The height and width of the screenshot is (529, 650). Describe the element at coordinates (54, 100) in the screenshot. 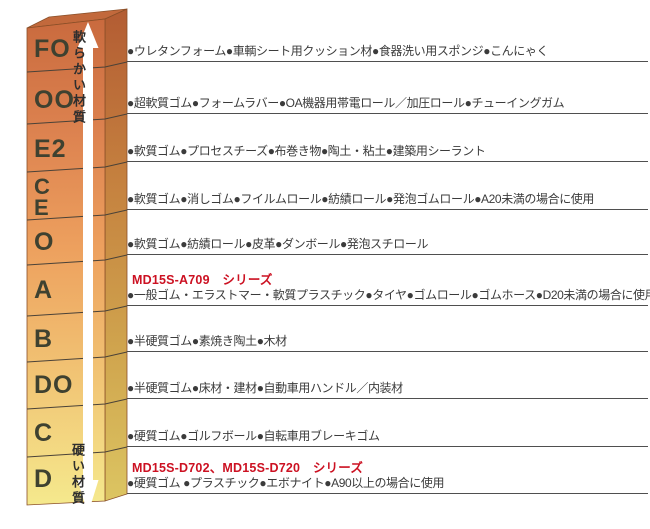

I see `scale-label-oo: OO` at that location.